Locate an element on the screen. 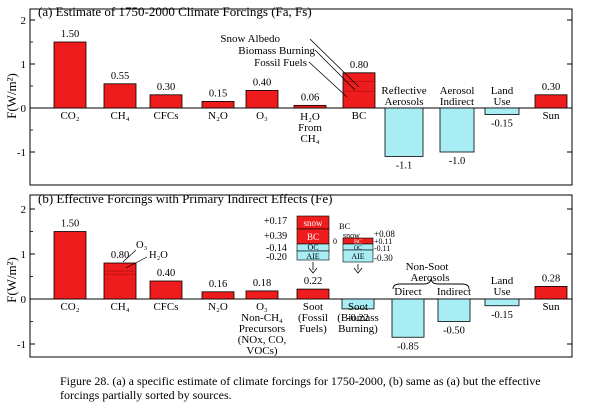  value-label-3: 0.15 is located at coordinates (218, 93).